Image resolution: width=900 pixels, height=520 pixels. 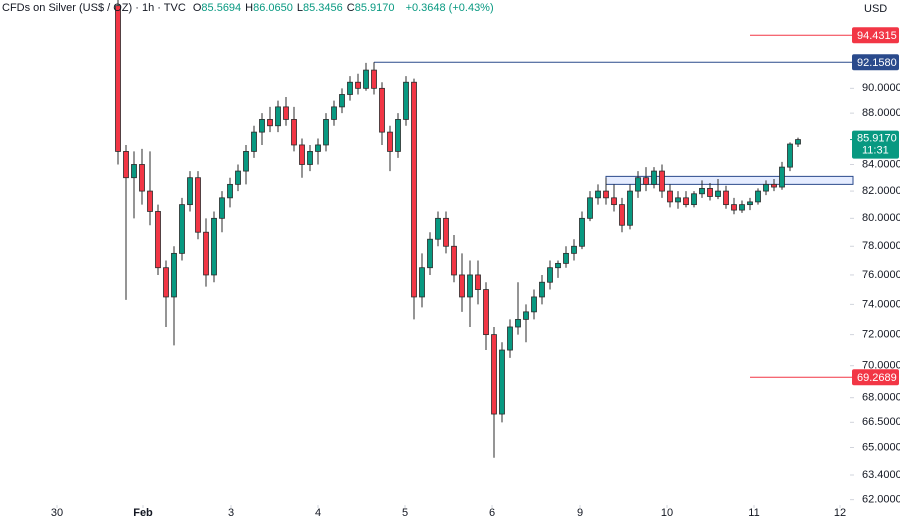 I want to click on price-label: 94.4315, so click(x=877, y=36).